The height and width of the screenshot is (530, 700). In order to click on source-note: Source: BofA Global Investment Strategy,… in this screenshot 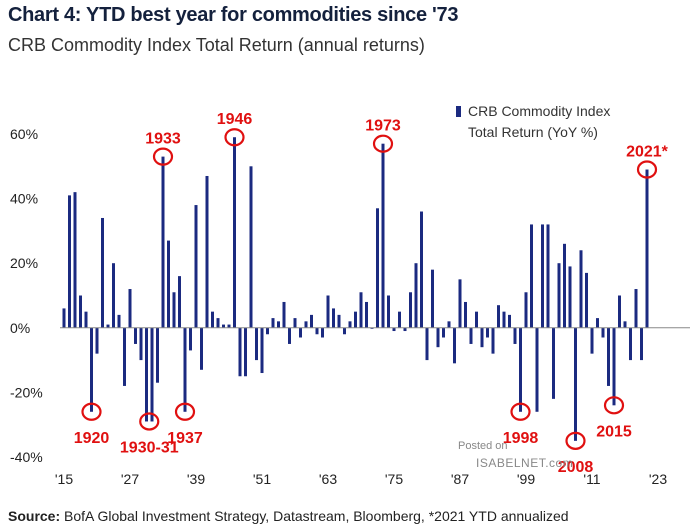, I will do `click(288, 516)`.